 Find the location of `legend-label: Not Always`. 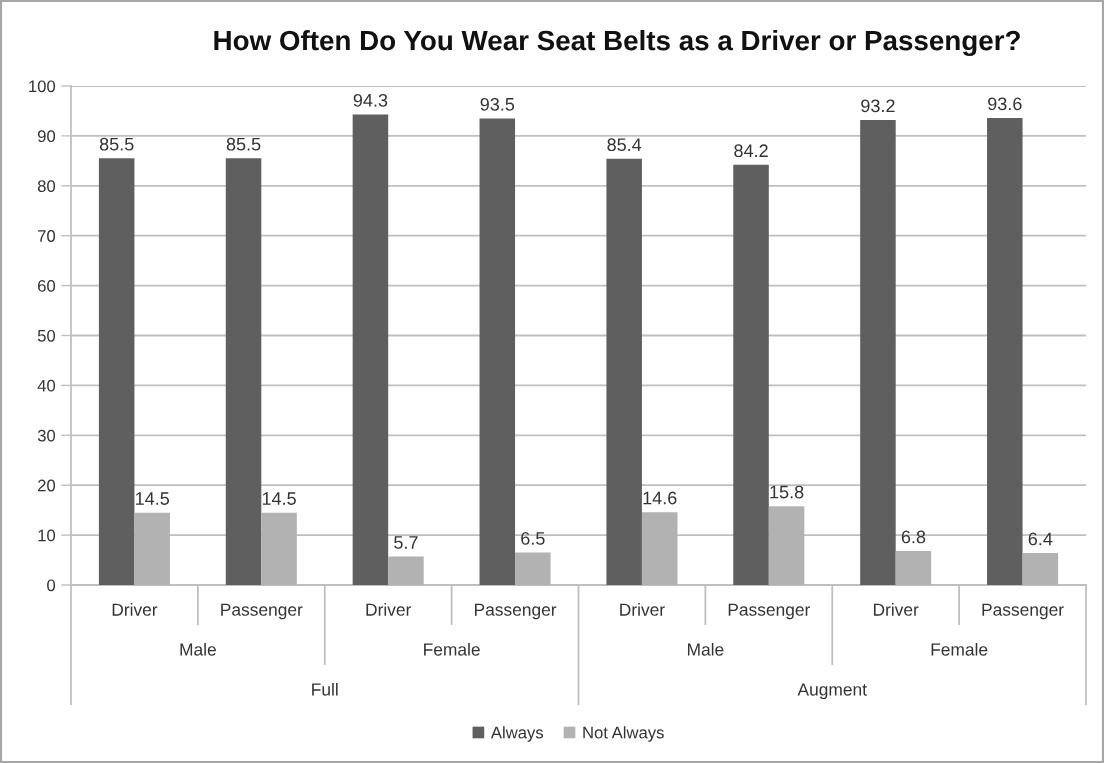

legend-label: Not Always is located at coordinates (623, 734).